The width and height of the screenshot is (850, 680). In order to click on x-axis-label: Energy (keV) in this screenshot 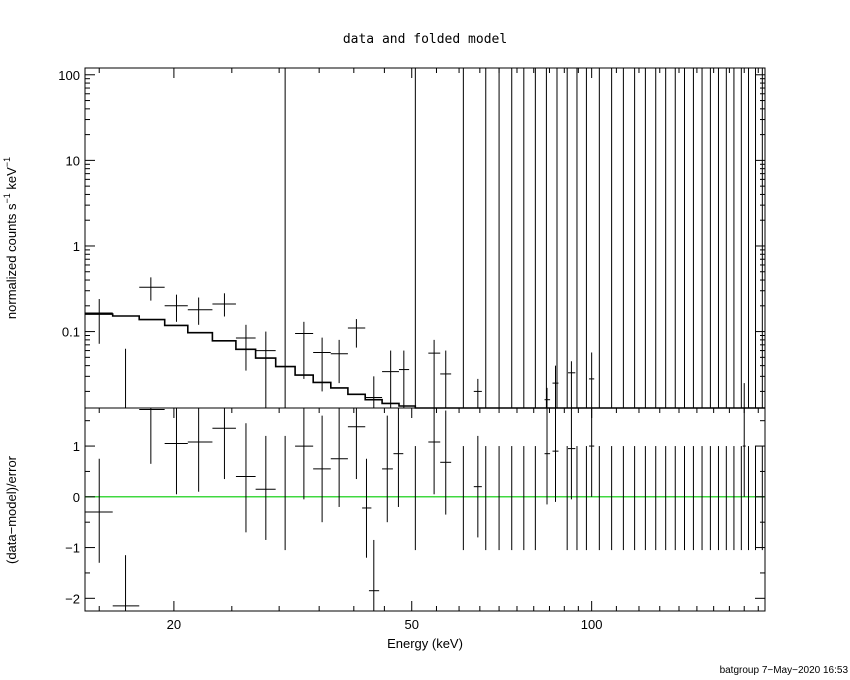, I will do `click(425, 643)`.